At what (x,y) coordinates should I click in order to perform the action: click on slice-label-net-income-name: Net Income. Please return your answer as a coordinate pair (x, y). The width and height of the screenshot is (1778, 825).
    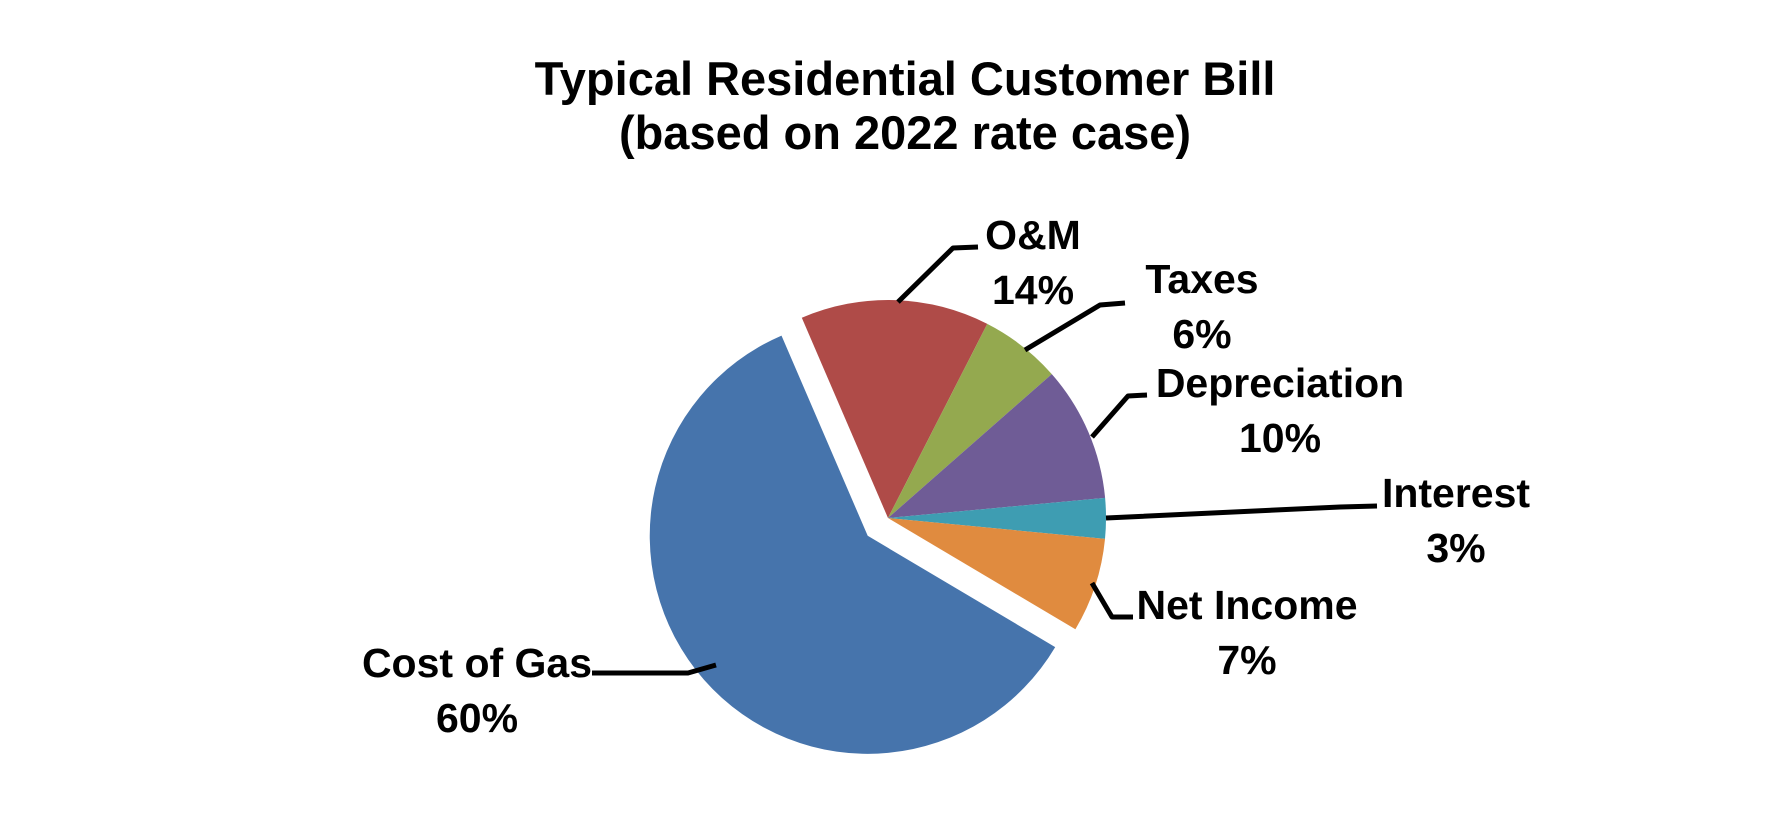
    Looking at the image, I should click on (1247, 605).